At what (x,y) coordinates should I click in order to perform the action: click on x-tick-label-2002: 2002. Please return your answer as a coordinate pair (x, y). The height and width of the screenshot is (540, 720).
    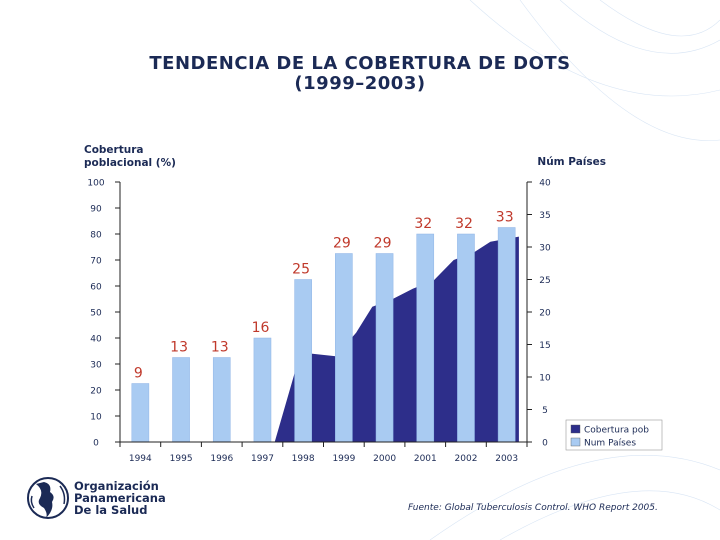
    Looking at the image, I should click on (466, 459).